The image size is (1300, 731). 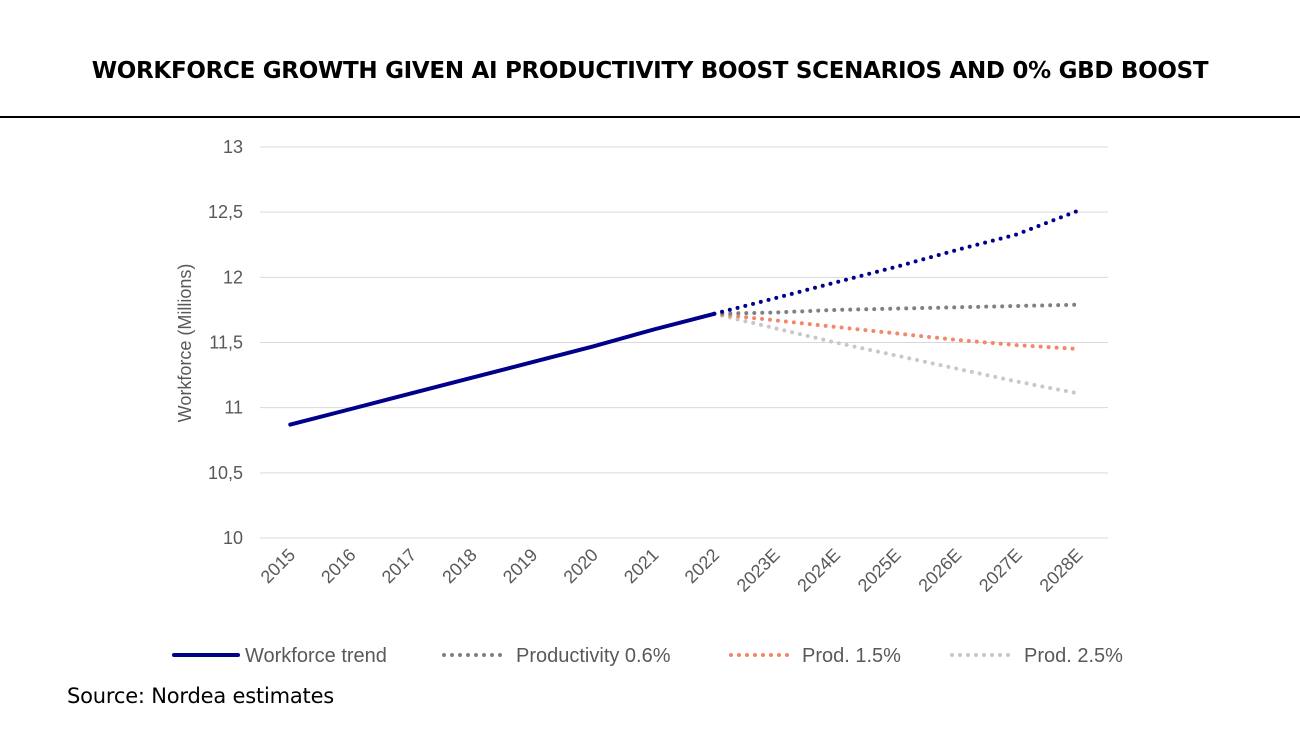 I want to click on x-tick-label: 2025E, so click(x=879, y=570).